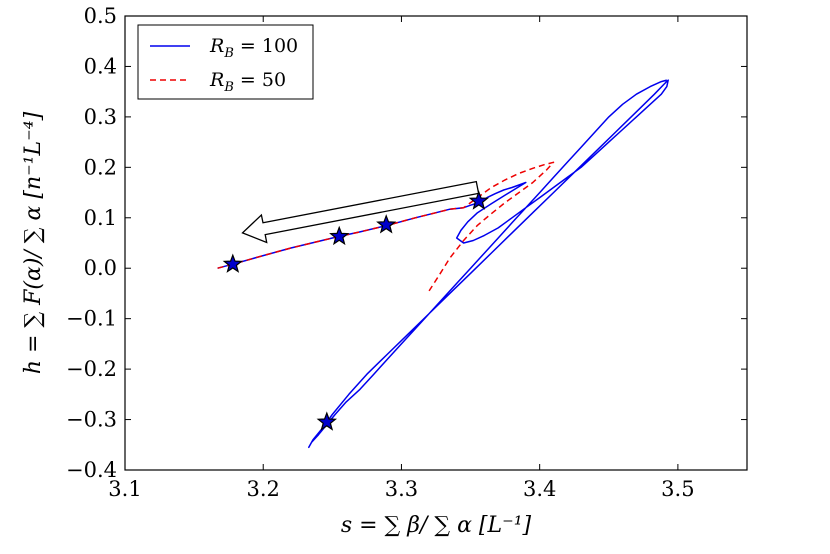 Image resolution: width=830 pixels, height=554 pixels. What do you see at coordinates (253, 48) in the screenshot?
I see `legend-text-rb100: RB = 100` at bounding box center [253, 48].